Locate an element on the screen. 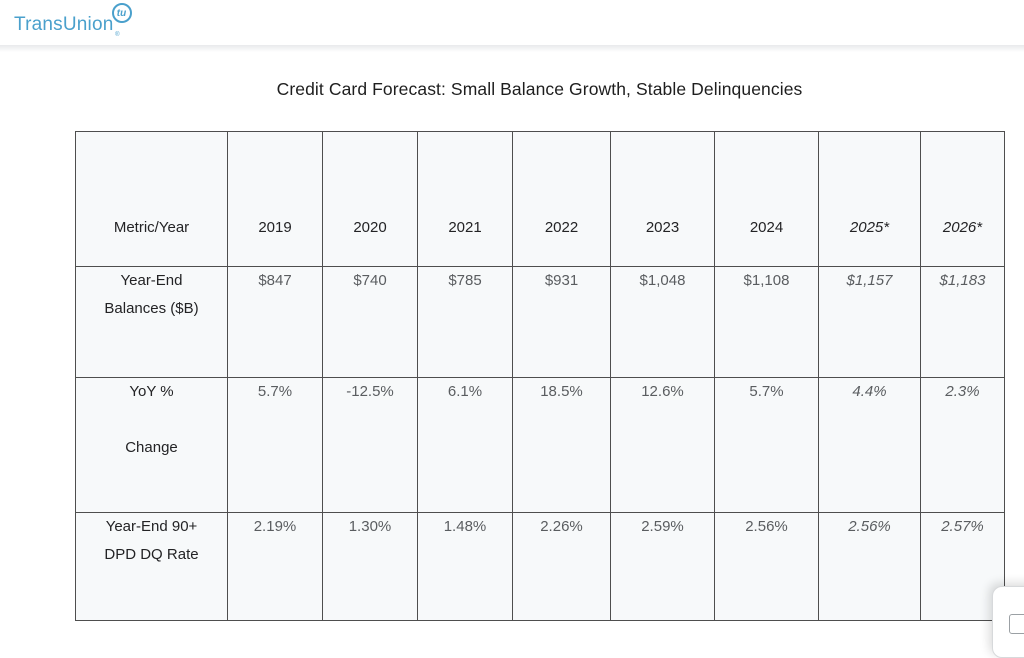  col-header-2026-forecast: 2026* is located at coordinates (962, 199).